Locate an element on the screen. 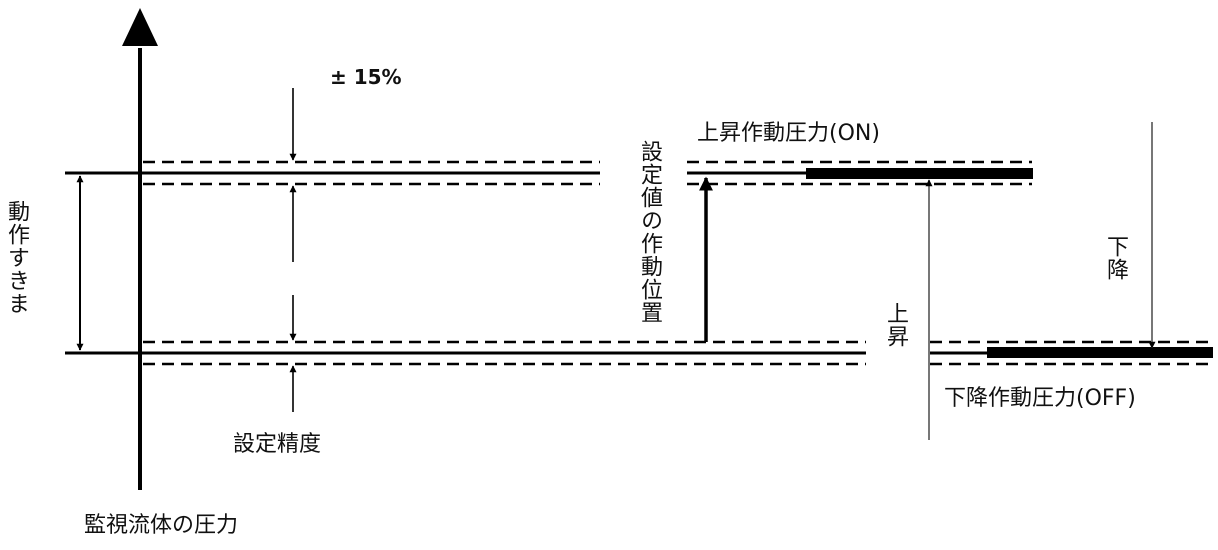  on-operating-bar is located at coordinates (919, 173).